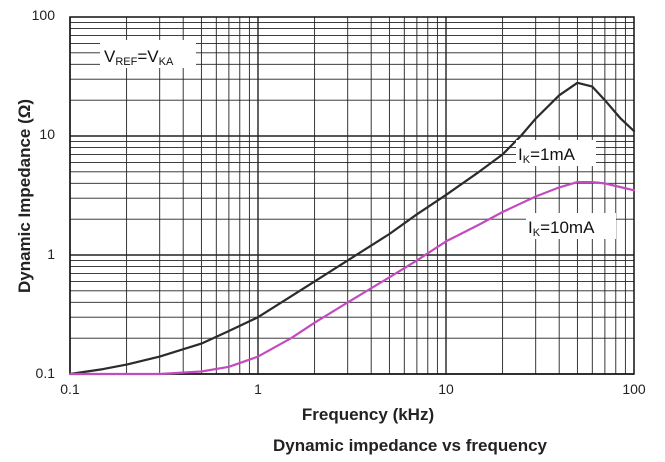  Describe the element at coordinates (368, 414) in the screenshot. I see `x-axis-title: Frequency (kHz)` at that location.